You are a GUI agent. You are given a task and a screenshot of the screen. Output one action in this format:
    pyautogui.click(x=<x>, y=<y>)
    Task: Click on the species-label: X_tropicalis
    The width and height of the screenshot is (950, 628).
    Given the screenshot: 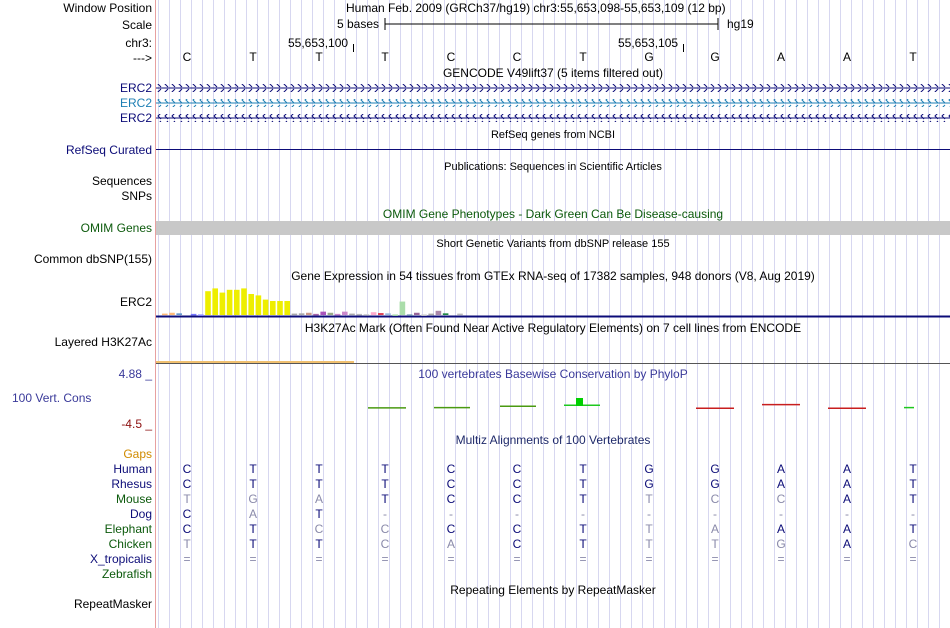 What is the action you would take?
    pyautogui.click(x=120, y=559)
    